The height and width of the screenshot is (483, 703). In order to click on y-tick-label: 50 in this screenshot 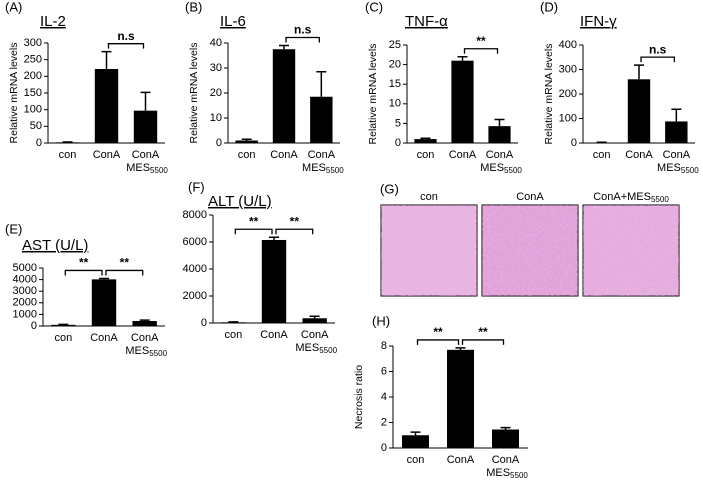, I will do `click(36, 126)`.